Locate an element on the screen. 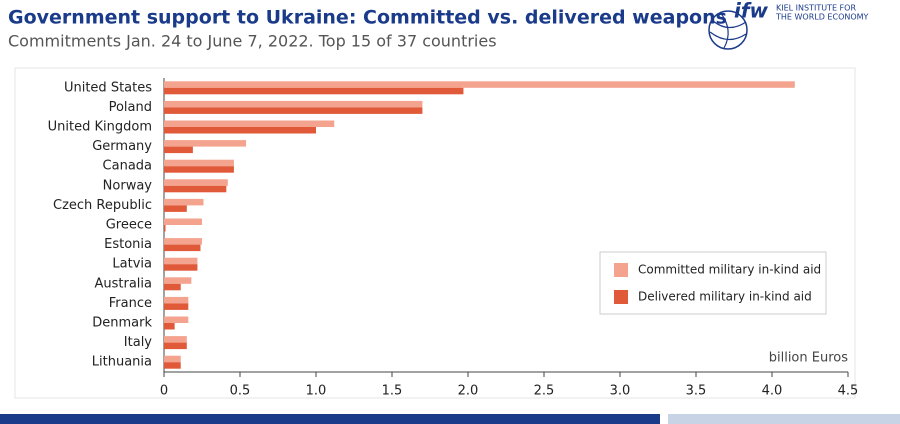 Image resolution: width=900 pixels, height=424 pixels. logo-text: THE WORLD ECONOMY is located at coordinates (822, 17).